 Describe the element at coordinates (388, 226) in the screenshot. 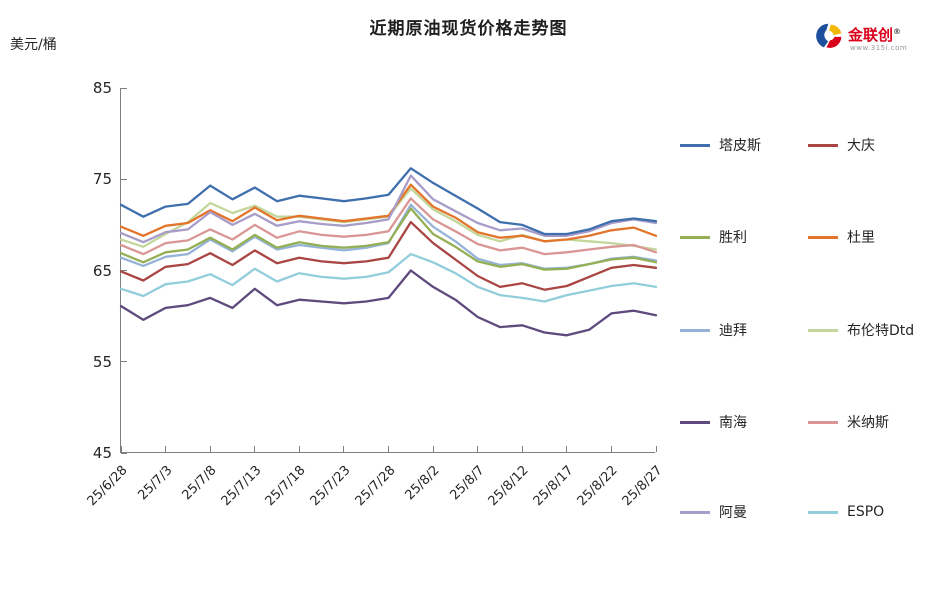

I see `series-line-米纳斯` at that location.